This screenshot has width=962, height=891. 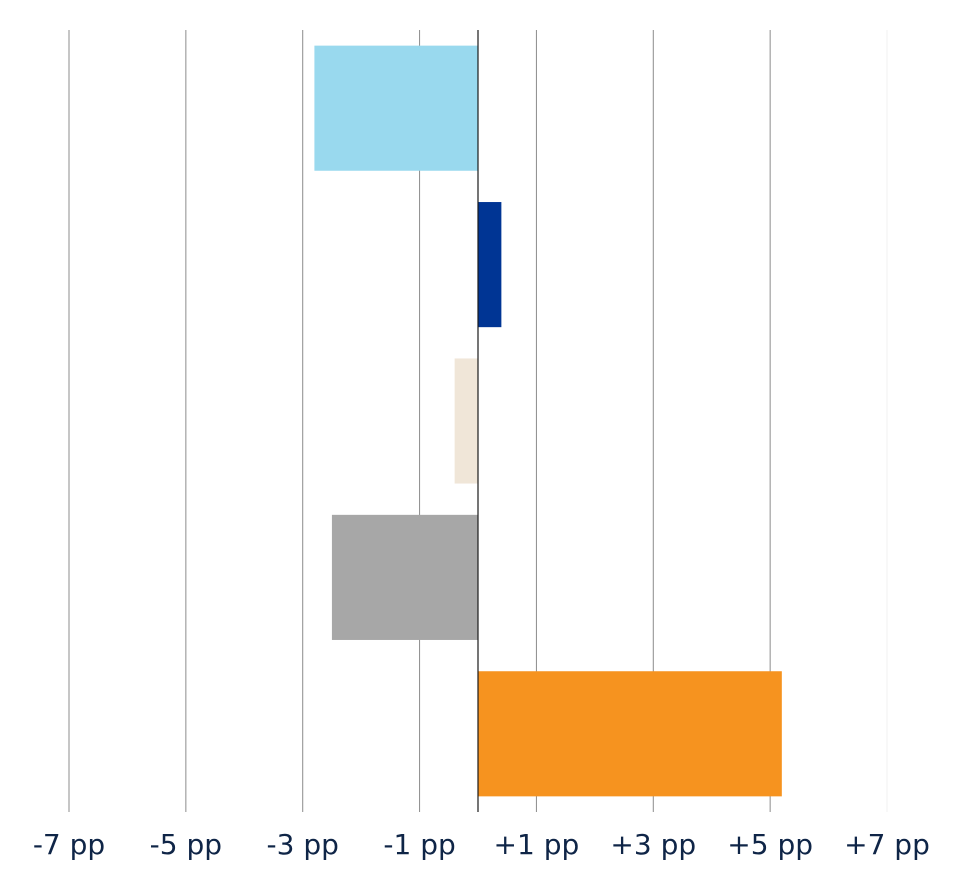 What do you see at coordinates (481, 844) in the screenshot?
I see `x-axis-tick-labels: -7 pp -5 pp -3 pp -1 pp +1 pp +3 pp +5 pp +7 pp` at bounding box center [481, 844].